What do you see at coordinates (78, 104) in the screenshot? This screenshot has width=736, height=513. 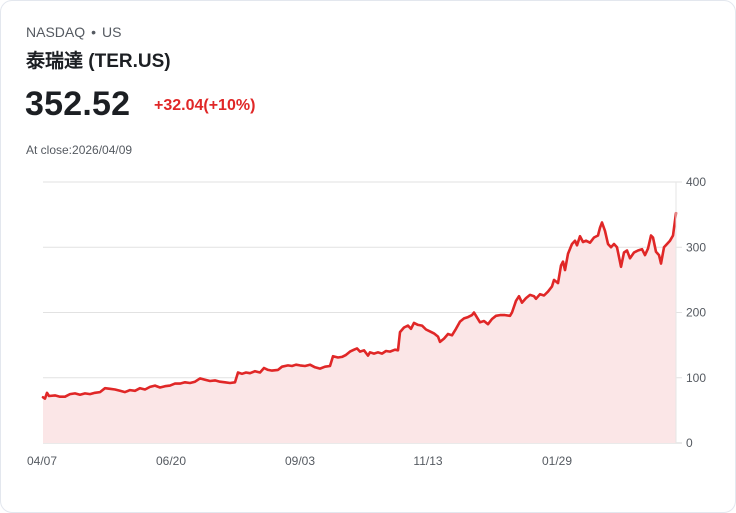 I see `stock-price: 352.52` at bounding box center [78, 104].